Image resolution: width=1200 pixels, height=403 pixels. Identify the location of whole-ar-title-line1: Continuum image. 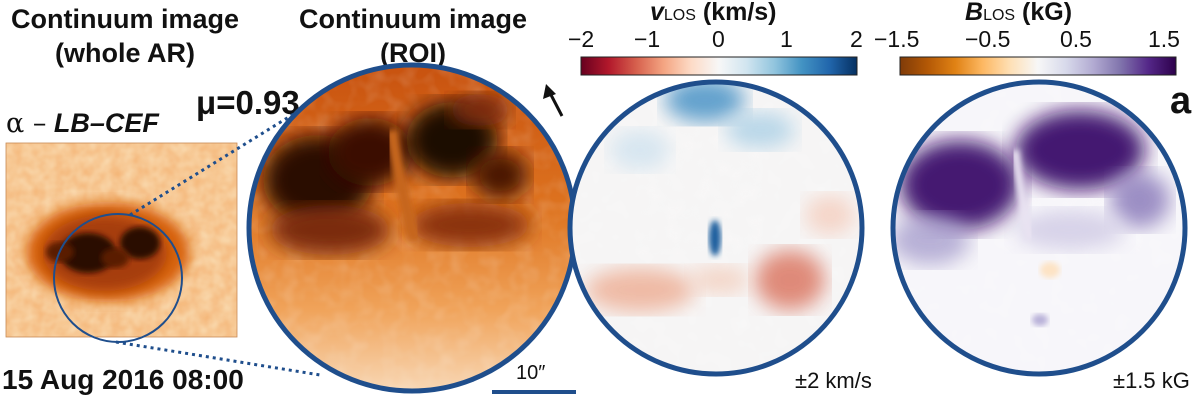
(125, 19).